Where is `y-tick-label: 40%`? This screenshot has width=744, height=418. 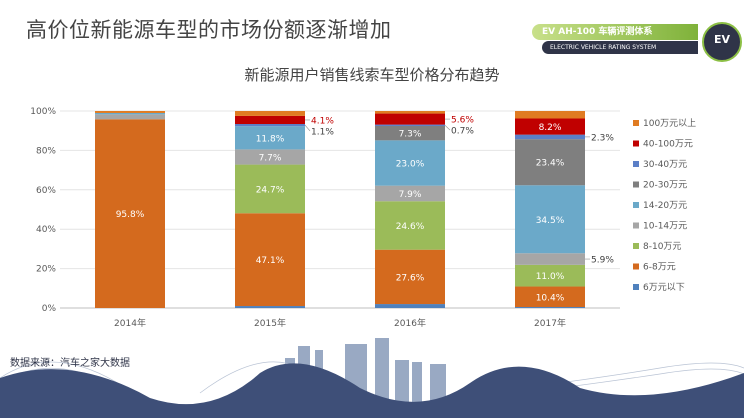 y-tick-label: 40% is located at coordinates (46, 230).